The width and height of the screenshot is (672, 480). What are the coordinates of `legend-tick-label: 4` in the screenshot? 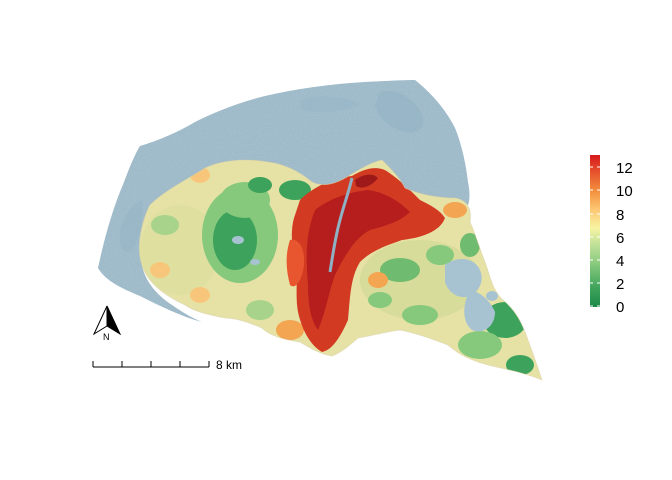 It's located at (620, 261).